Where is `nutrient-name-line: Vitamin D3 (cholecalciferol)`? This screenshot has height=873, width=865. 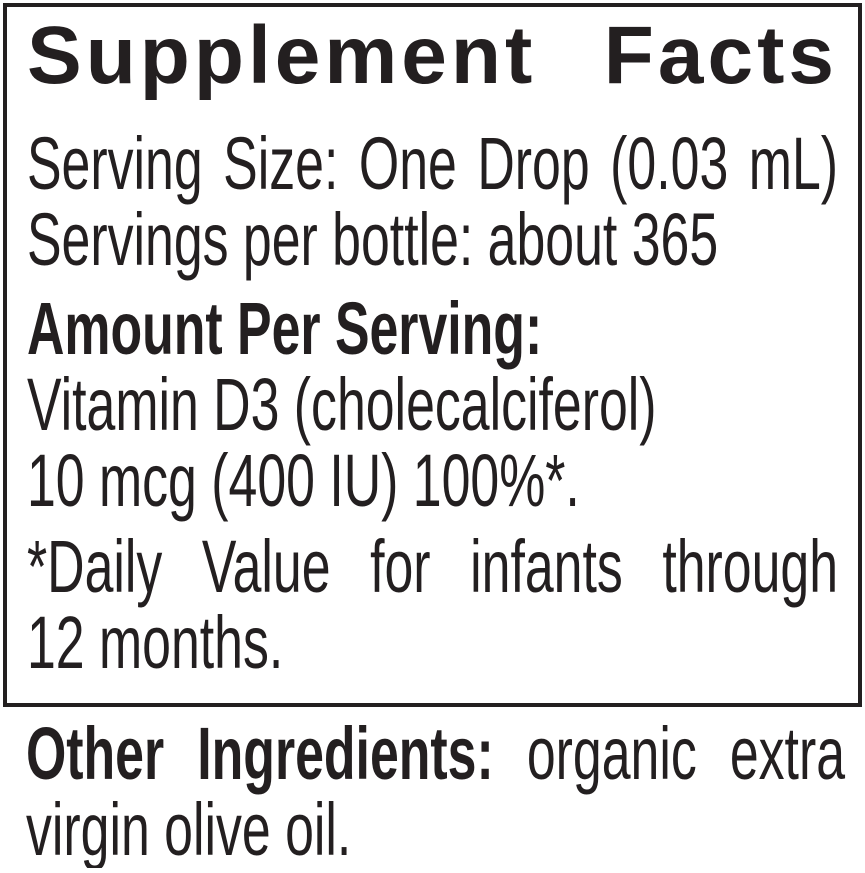
nutrient-name-line: Vitamin D3 (cholecalciferol) is located at coordinates (342, 404).